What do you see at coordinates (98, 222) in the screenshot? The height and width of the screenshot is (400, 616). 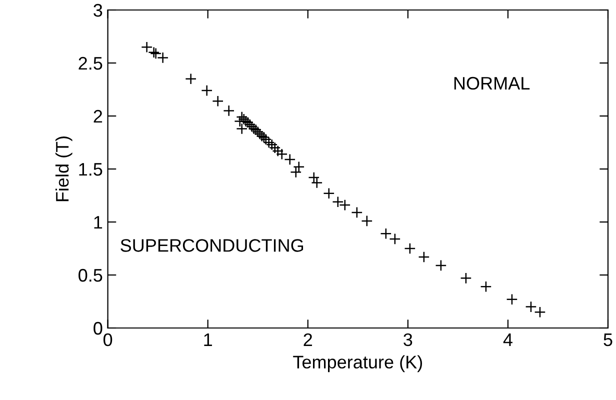 I see `y-tick-label: 1` at bounding box center [98, 222].